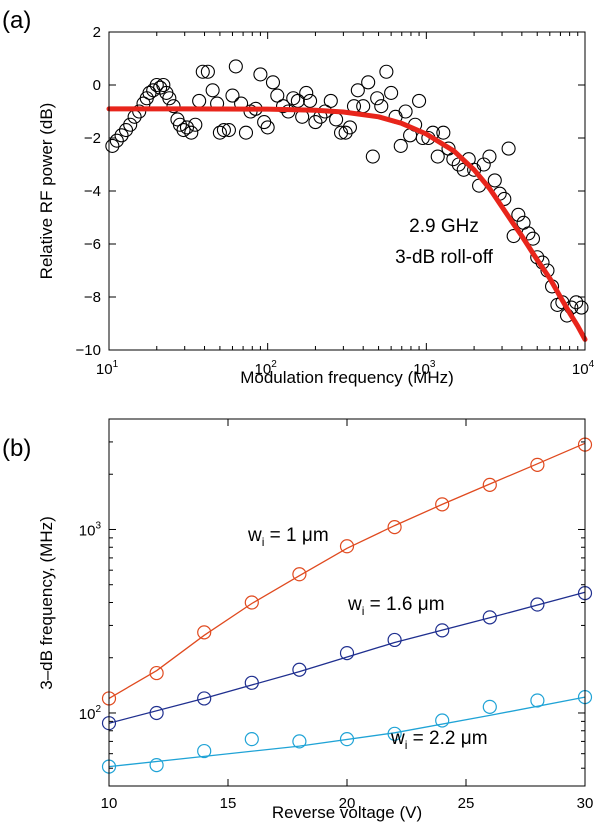 Image resolution: width=599 pixels, height=825 pixels. I want to click on x-tick-label: 15, so click(228, 803).